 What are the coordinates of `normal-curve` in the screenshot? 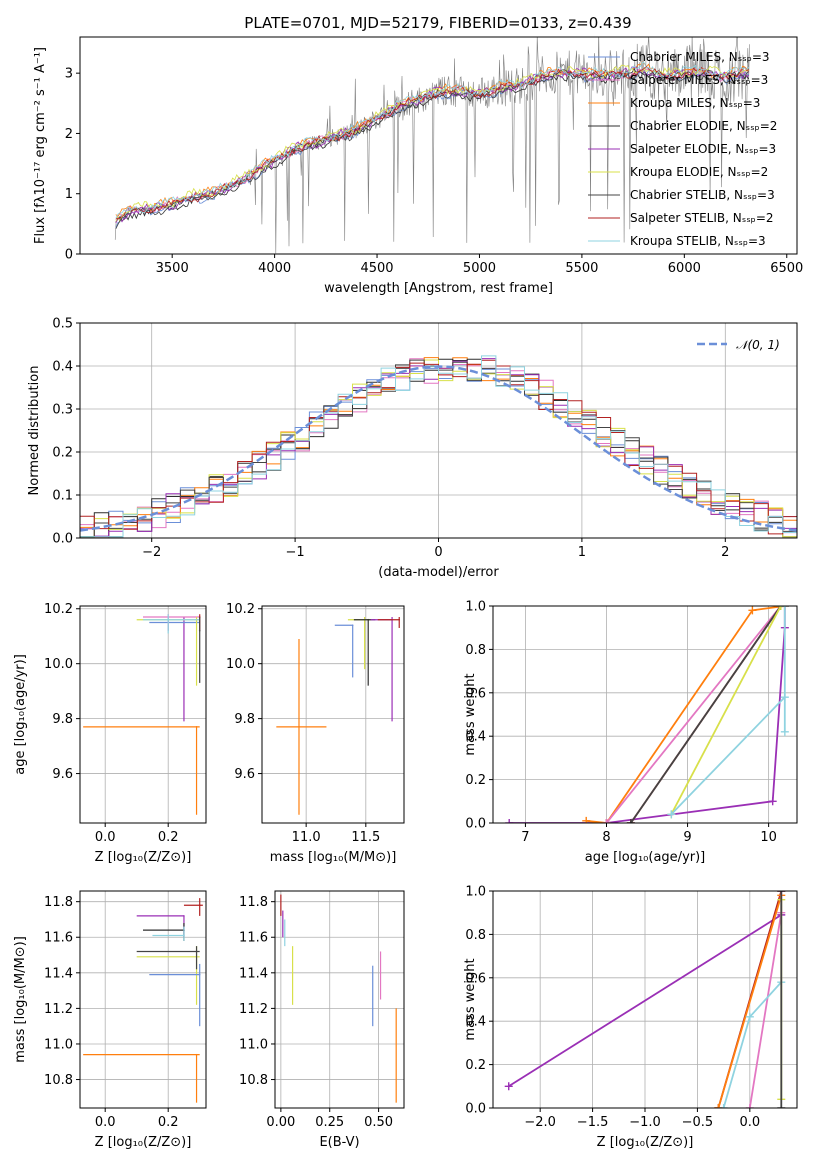 It's located at (438, 448).